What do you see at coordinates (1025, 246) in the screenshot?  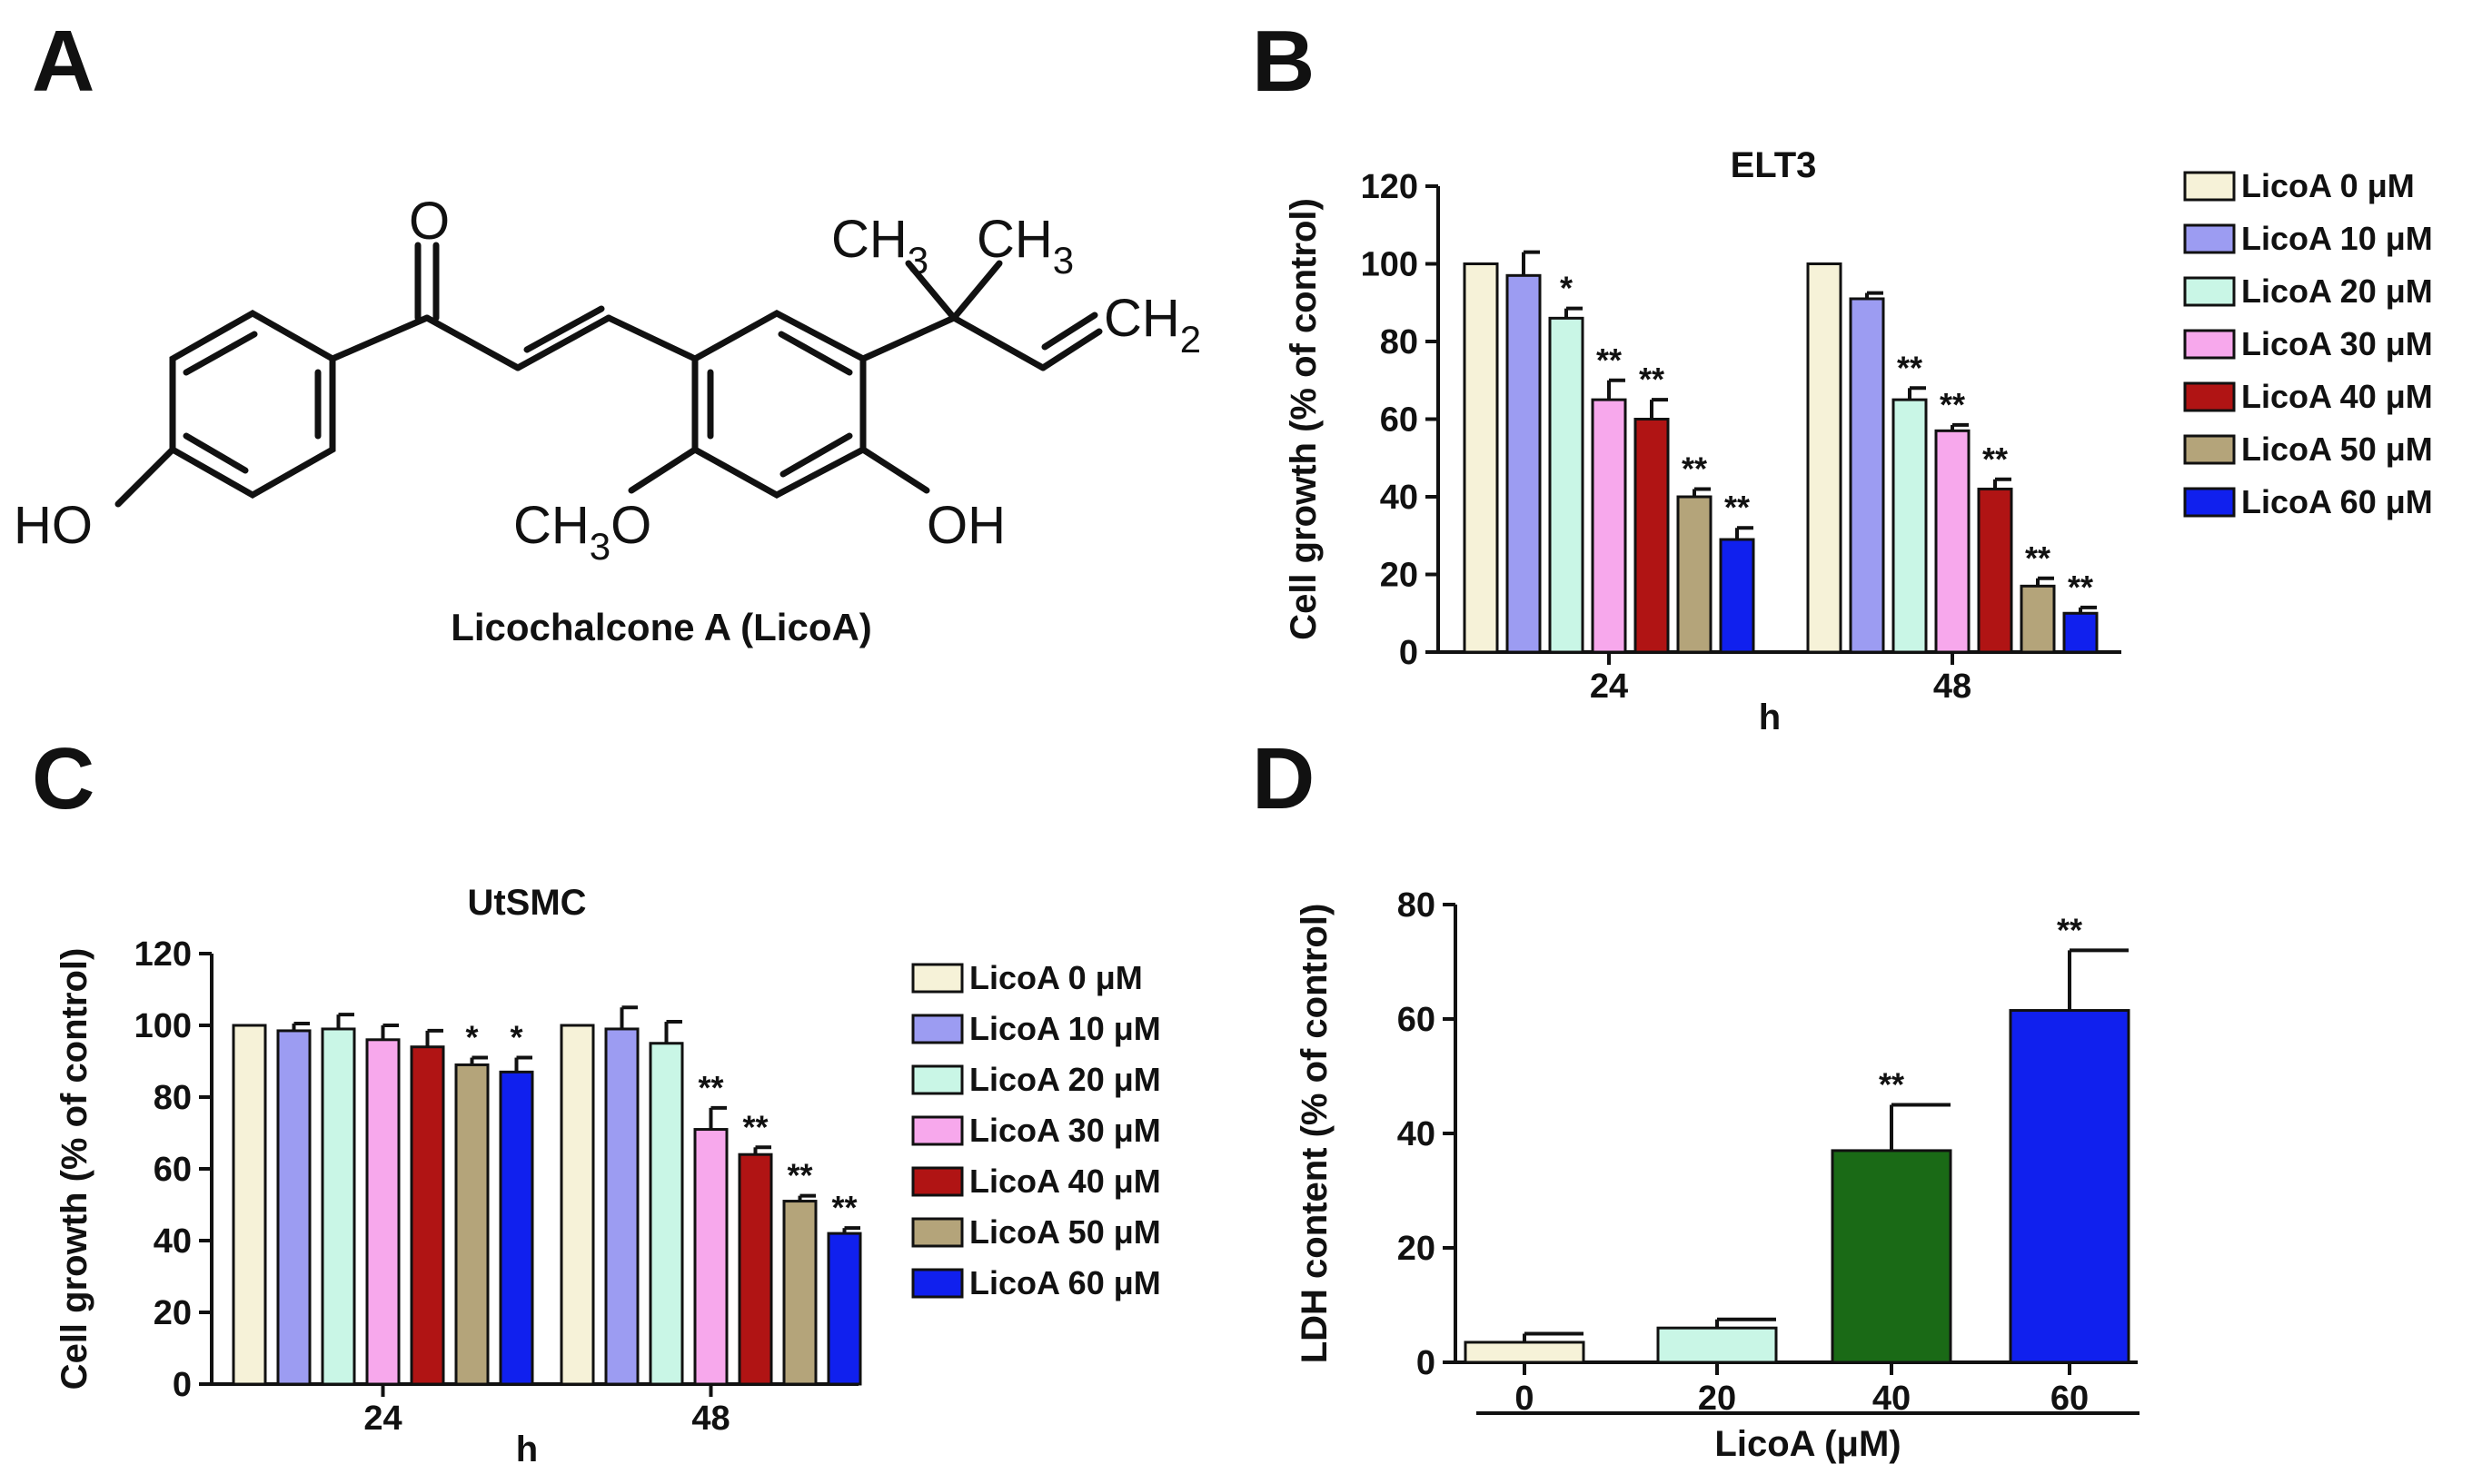 I see `atom-ch3-2: CH3` at bounding box center [1025, 246].